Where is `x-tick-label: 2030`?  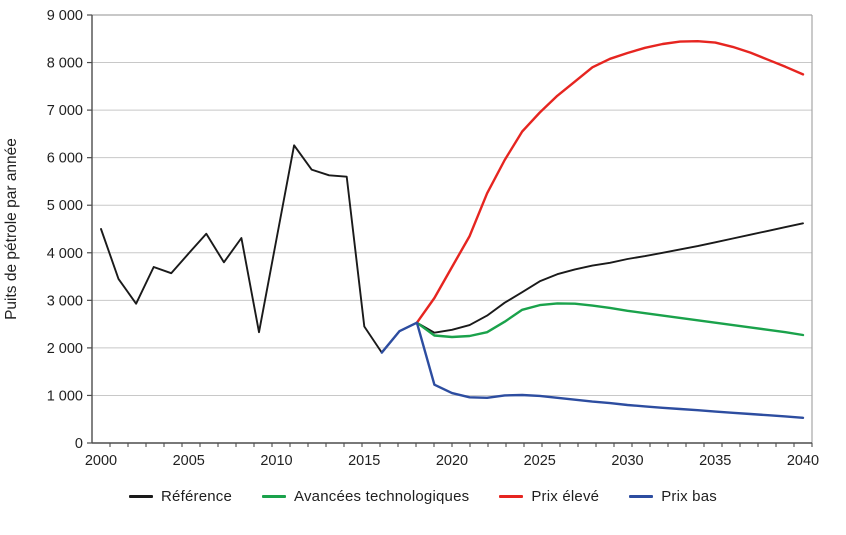
x-tick-label: 2030 is located at coordinates (627, 461).